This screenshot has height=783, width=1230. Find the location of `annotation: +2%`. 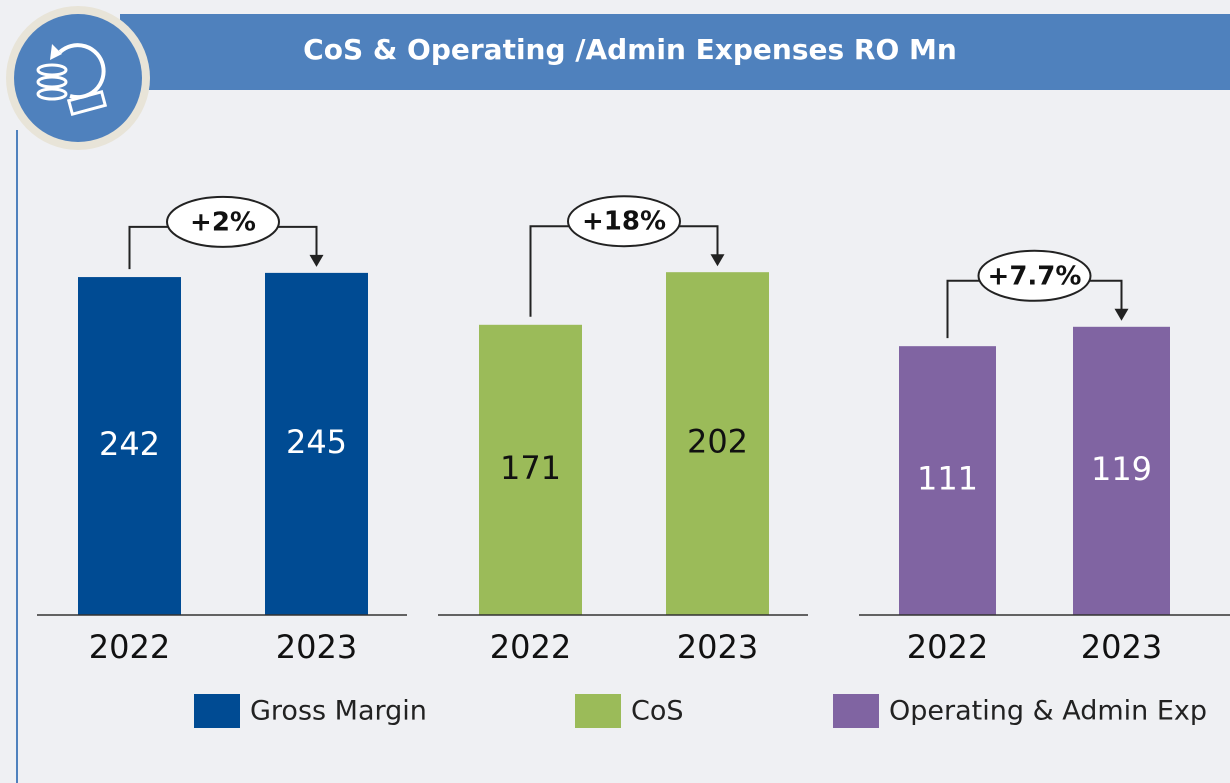

annotation: +2% is located at coordinates (223, 222).